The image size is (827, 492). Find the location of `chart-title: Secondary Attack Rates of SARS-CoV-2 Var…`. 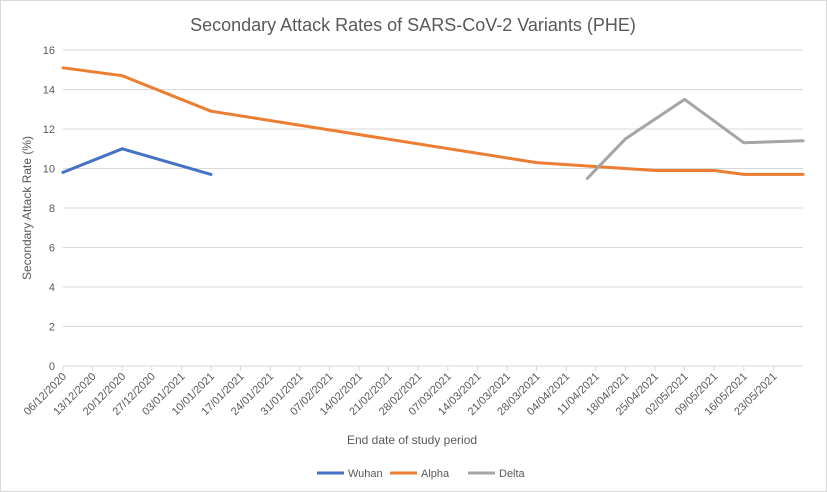

chart-title: Secondary Attack Rates of SARS-CoV-2 Var… is located at coordinates (413, 25).